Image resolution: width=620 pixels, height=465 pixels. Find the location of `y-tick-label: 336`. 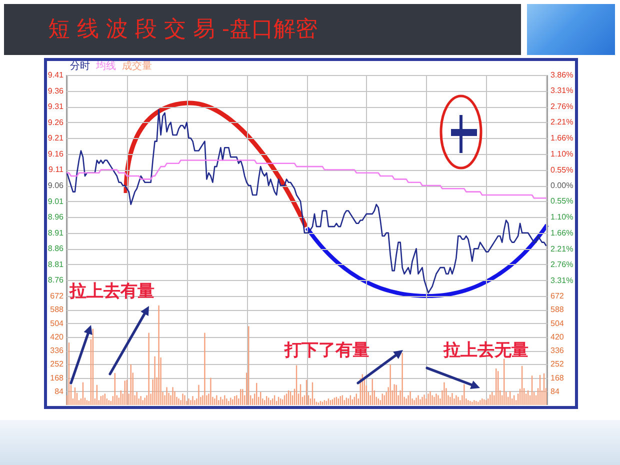

y-tick-label: 336 is located at coordinates (57, 350).